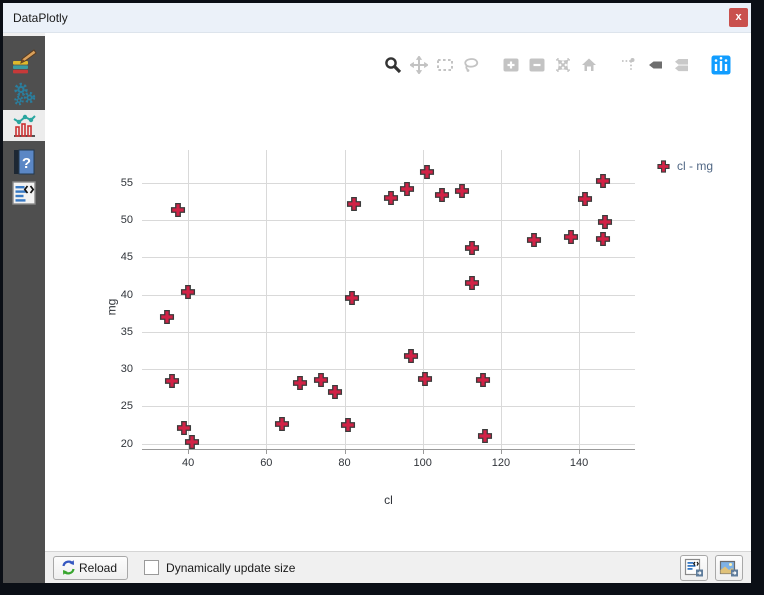 Image resolution: width=764 pixels, height=595 pixels. I want to click on sidebar-tab-plot-view, so click(24, 125).